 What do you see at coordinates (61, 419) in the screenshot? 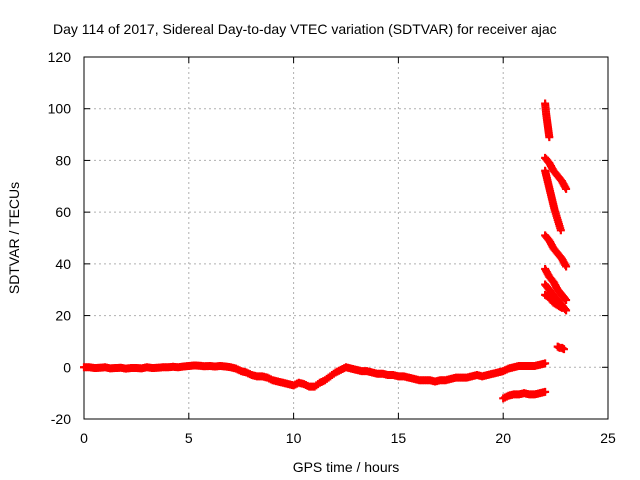
I see `y-tick-label: -20` at bounding box center [61, 419].